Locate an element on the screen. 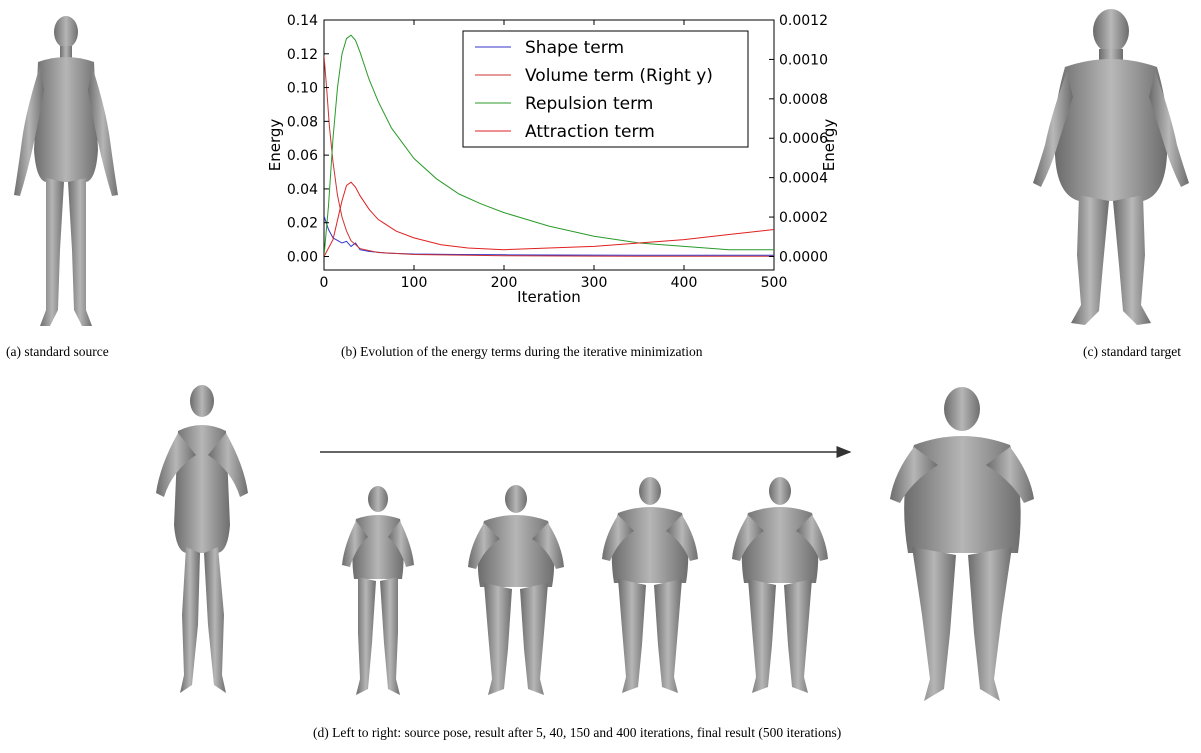  x-axis-label: Iteration is located at coordinates (549, 297).